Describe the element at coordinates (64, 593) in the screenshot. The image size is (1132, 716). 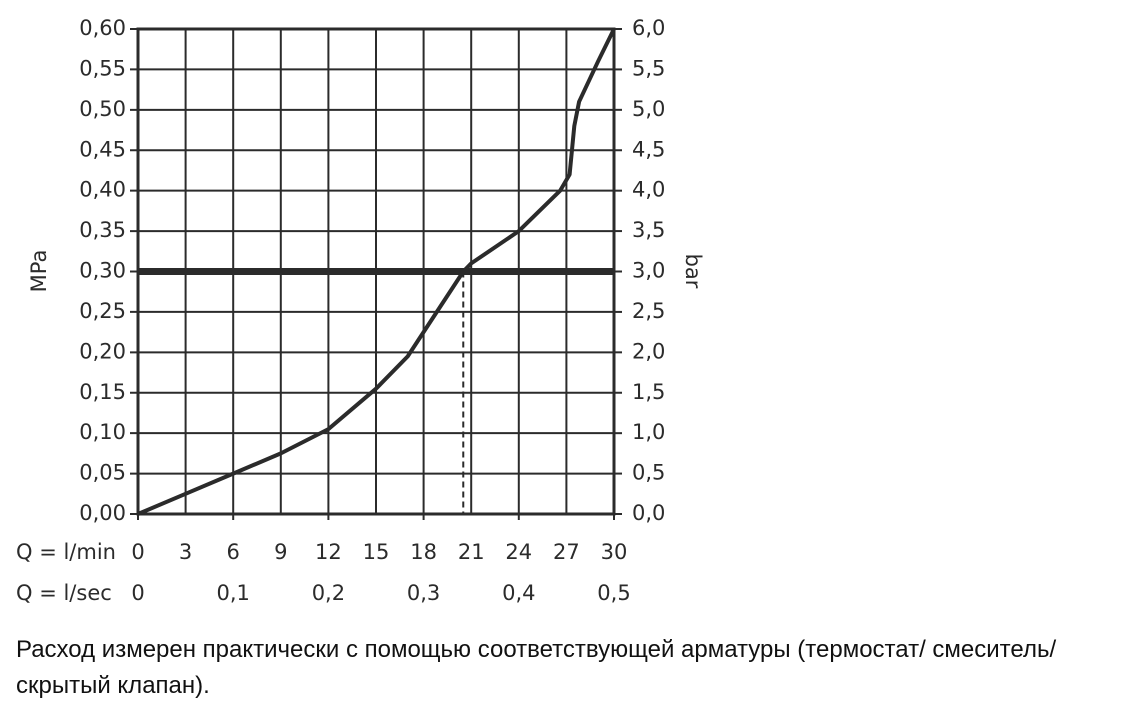
I see `x2-axis-label: Q = l/sec` at that location.